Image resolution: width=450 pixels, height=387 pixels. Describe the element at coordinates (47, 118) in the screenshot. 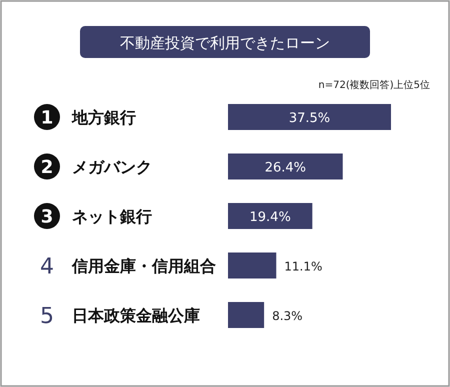

I see `text: 1` at that location.